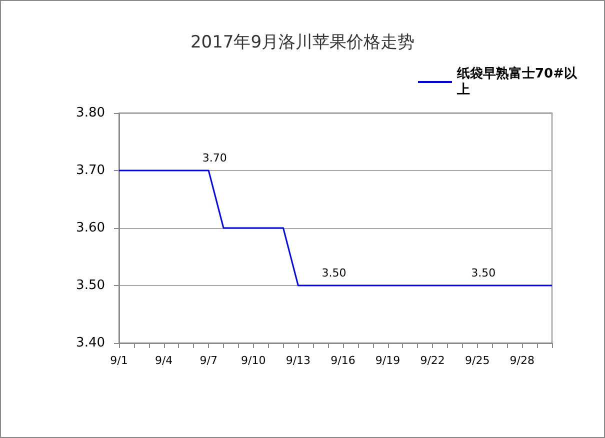 The image size is (605, 438). What do you see at coordinates (214, 158) in the screenshot?
I see `data-label: 3.70` at bounding box center [214, 158].